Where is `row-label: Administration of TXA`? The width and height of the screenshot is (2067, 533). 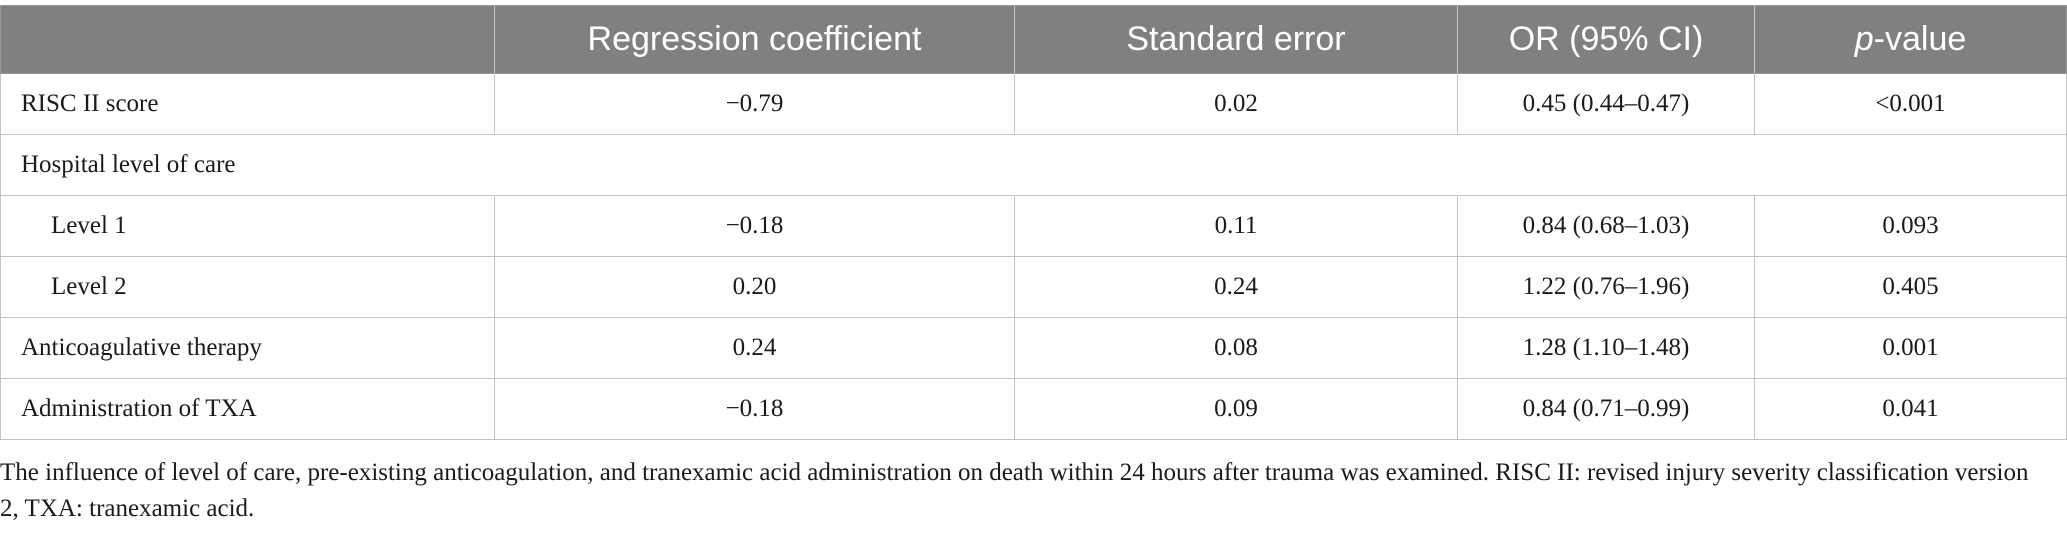
row-label: Administration of TXA is located at coordinates (247, 409).